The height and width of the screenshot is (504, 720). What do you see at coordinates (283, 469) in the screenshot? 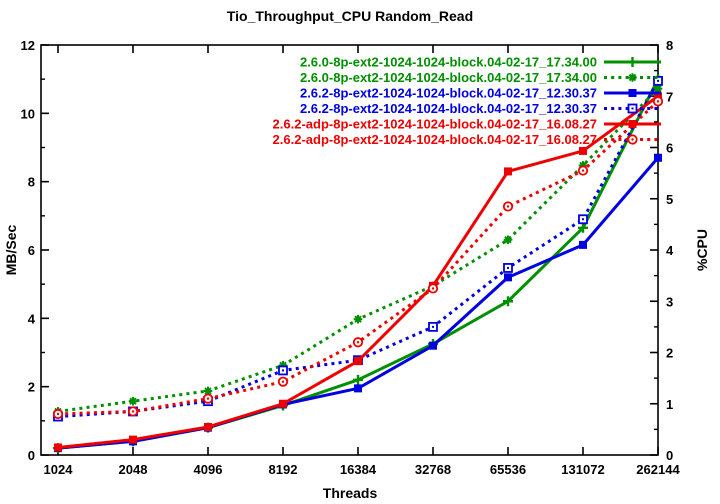
I see `x-tick-label: 8192` at bounding box center [283, 469].